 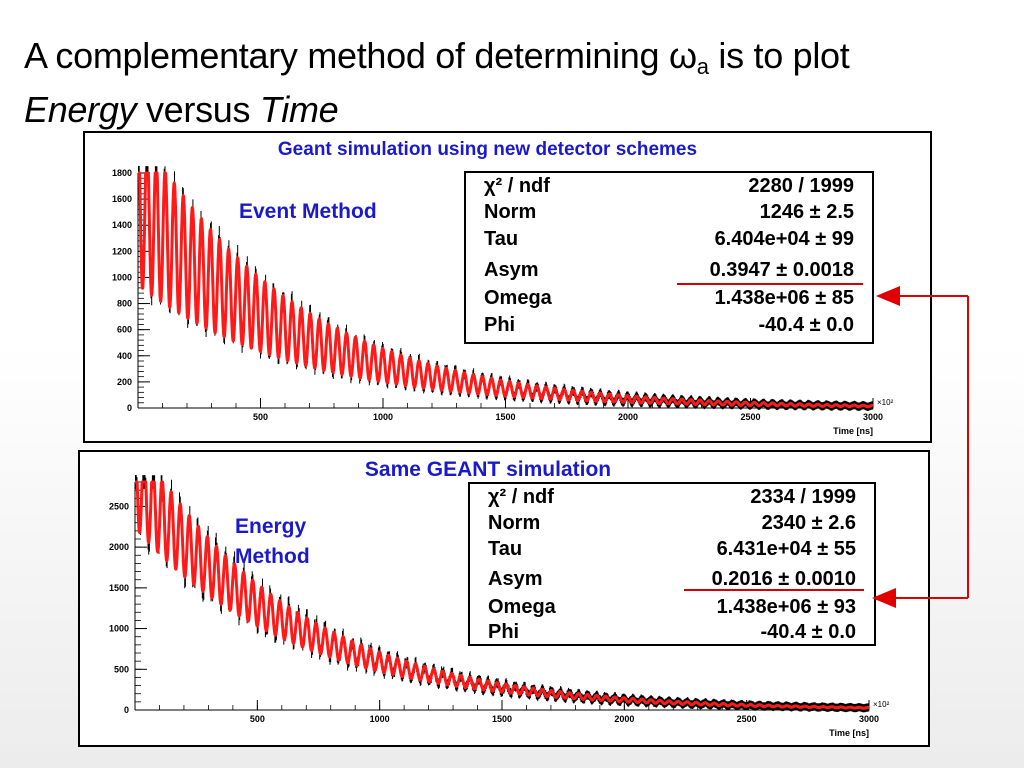 What do you see at coordinates (181, 109) in the screenshot?
I see `title-line-2: Energy versus Time` at bounding box center [181, 109].